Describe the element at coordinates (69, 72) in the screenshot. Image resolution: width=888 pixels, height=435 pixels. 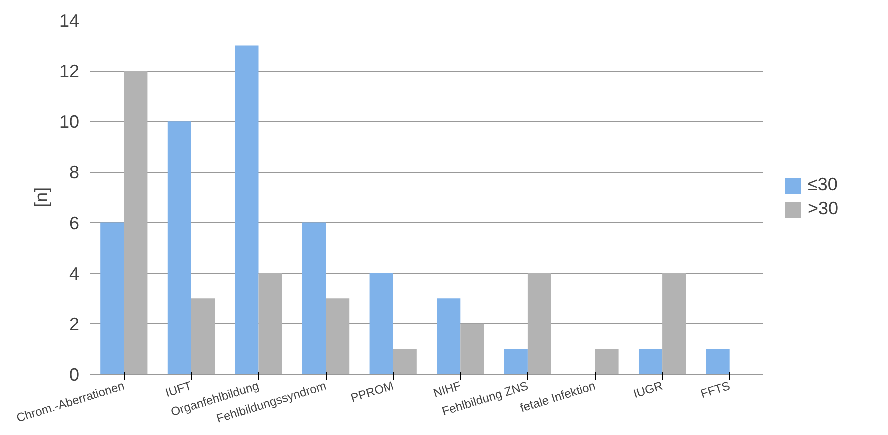
I see `y-tick-label: 12` at that location.